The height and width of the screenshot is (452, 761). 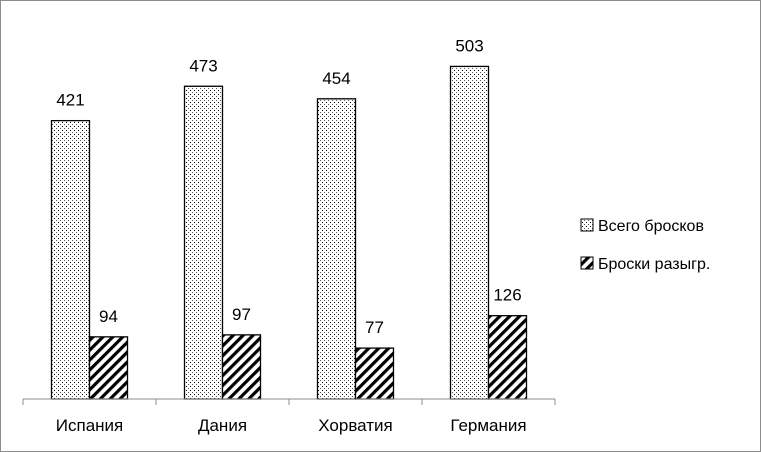 I want to click on legend-label: Броски разыгр., so click(x=654, y=264).